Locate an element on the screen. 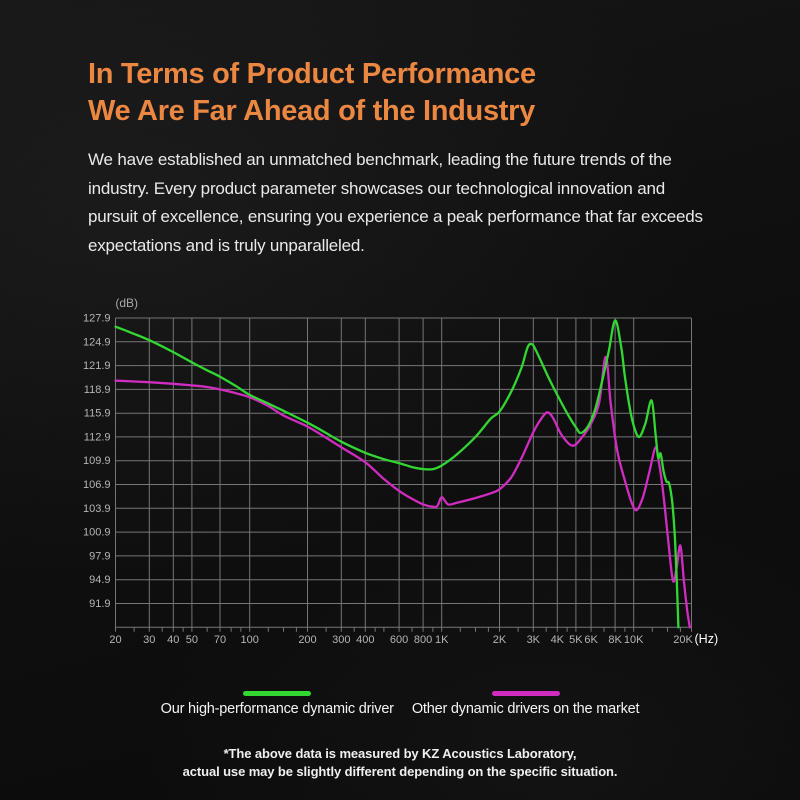 The image size is (800, 800). svg-text: 1K is located at coordinates (442, 640).